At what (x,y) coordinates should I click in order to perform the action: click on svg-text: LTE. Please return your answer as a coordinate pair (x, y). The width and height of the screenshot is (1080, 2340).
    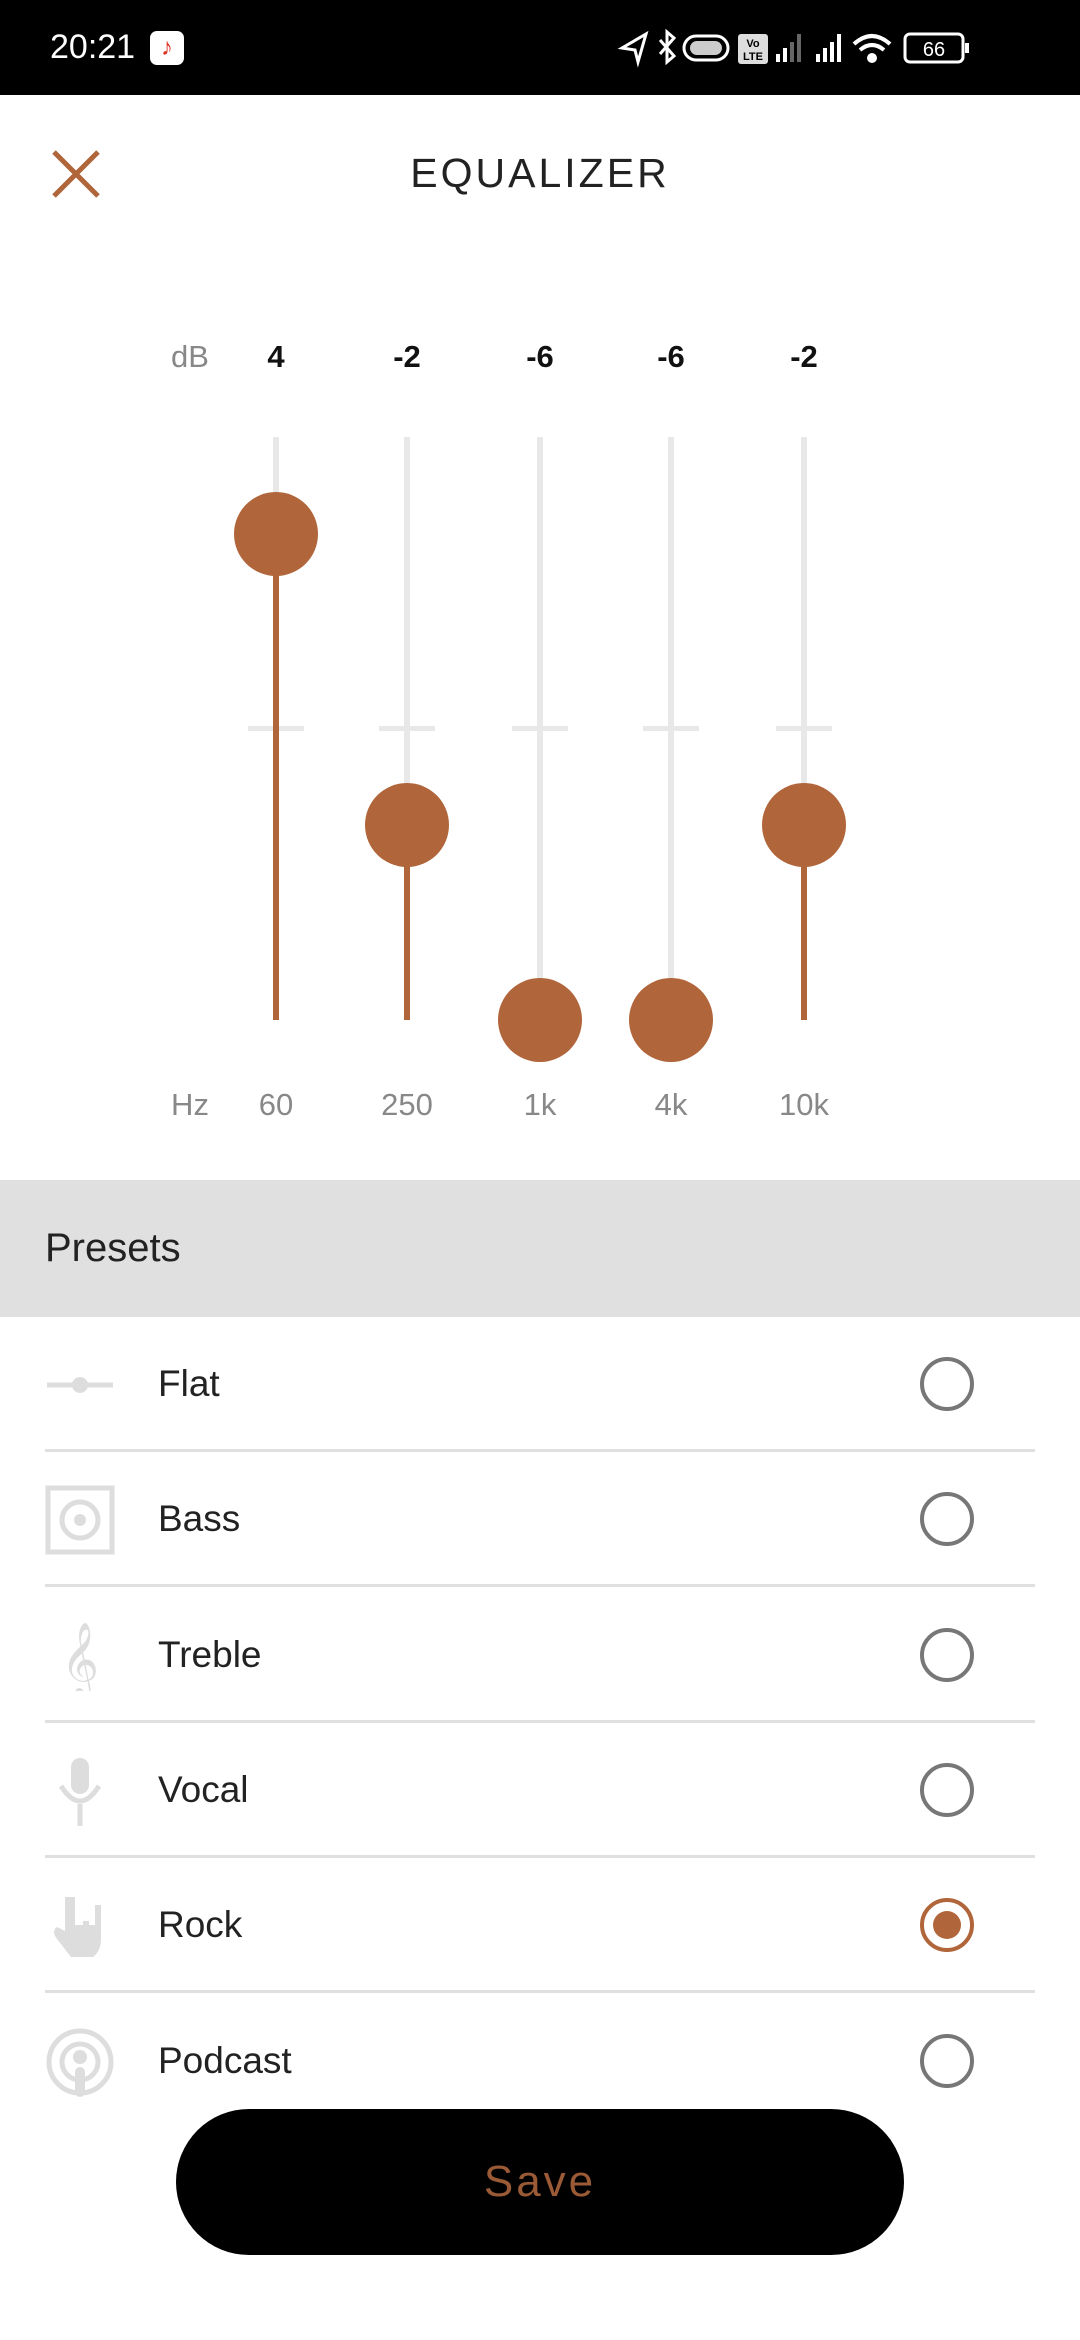
    Looking at the image, I should click on (753, 57).